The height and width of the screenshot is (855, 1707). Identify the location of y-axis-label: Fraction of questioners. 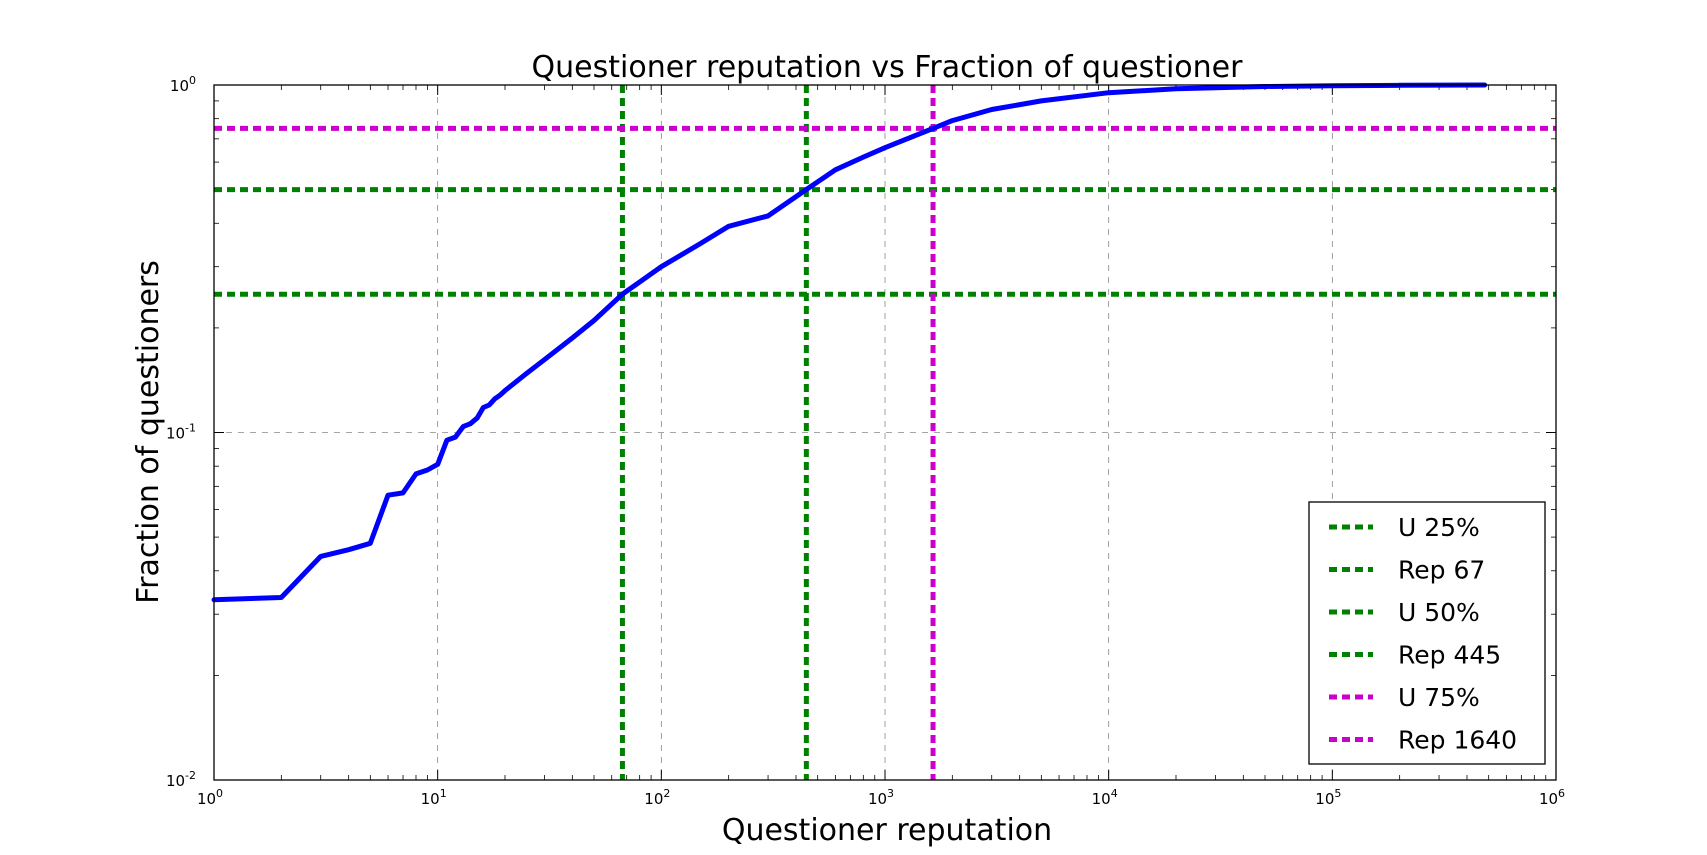
(148, 432).